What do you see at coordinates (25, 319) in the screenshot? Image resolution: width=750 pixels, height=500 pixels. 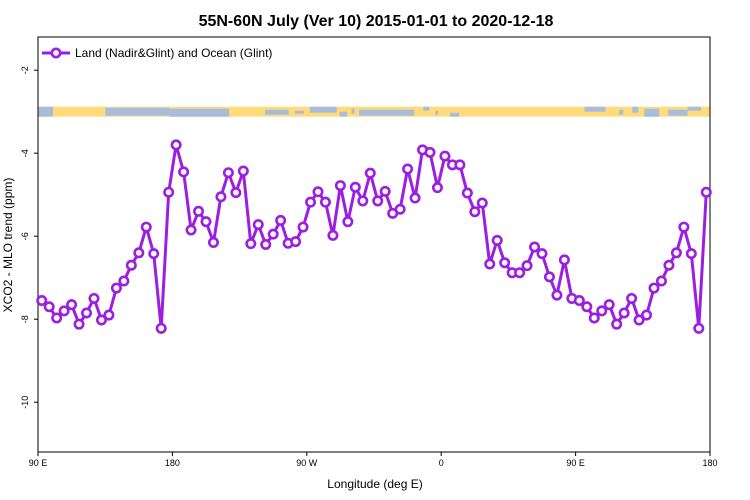 I see `y-tick-label: -8` at bounding box center [25, 319].